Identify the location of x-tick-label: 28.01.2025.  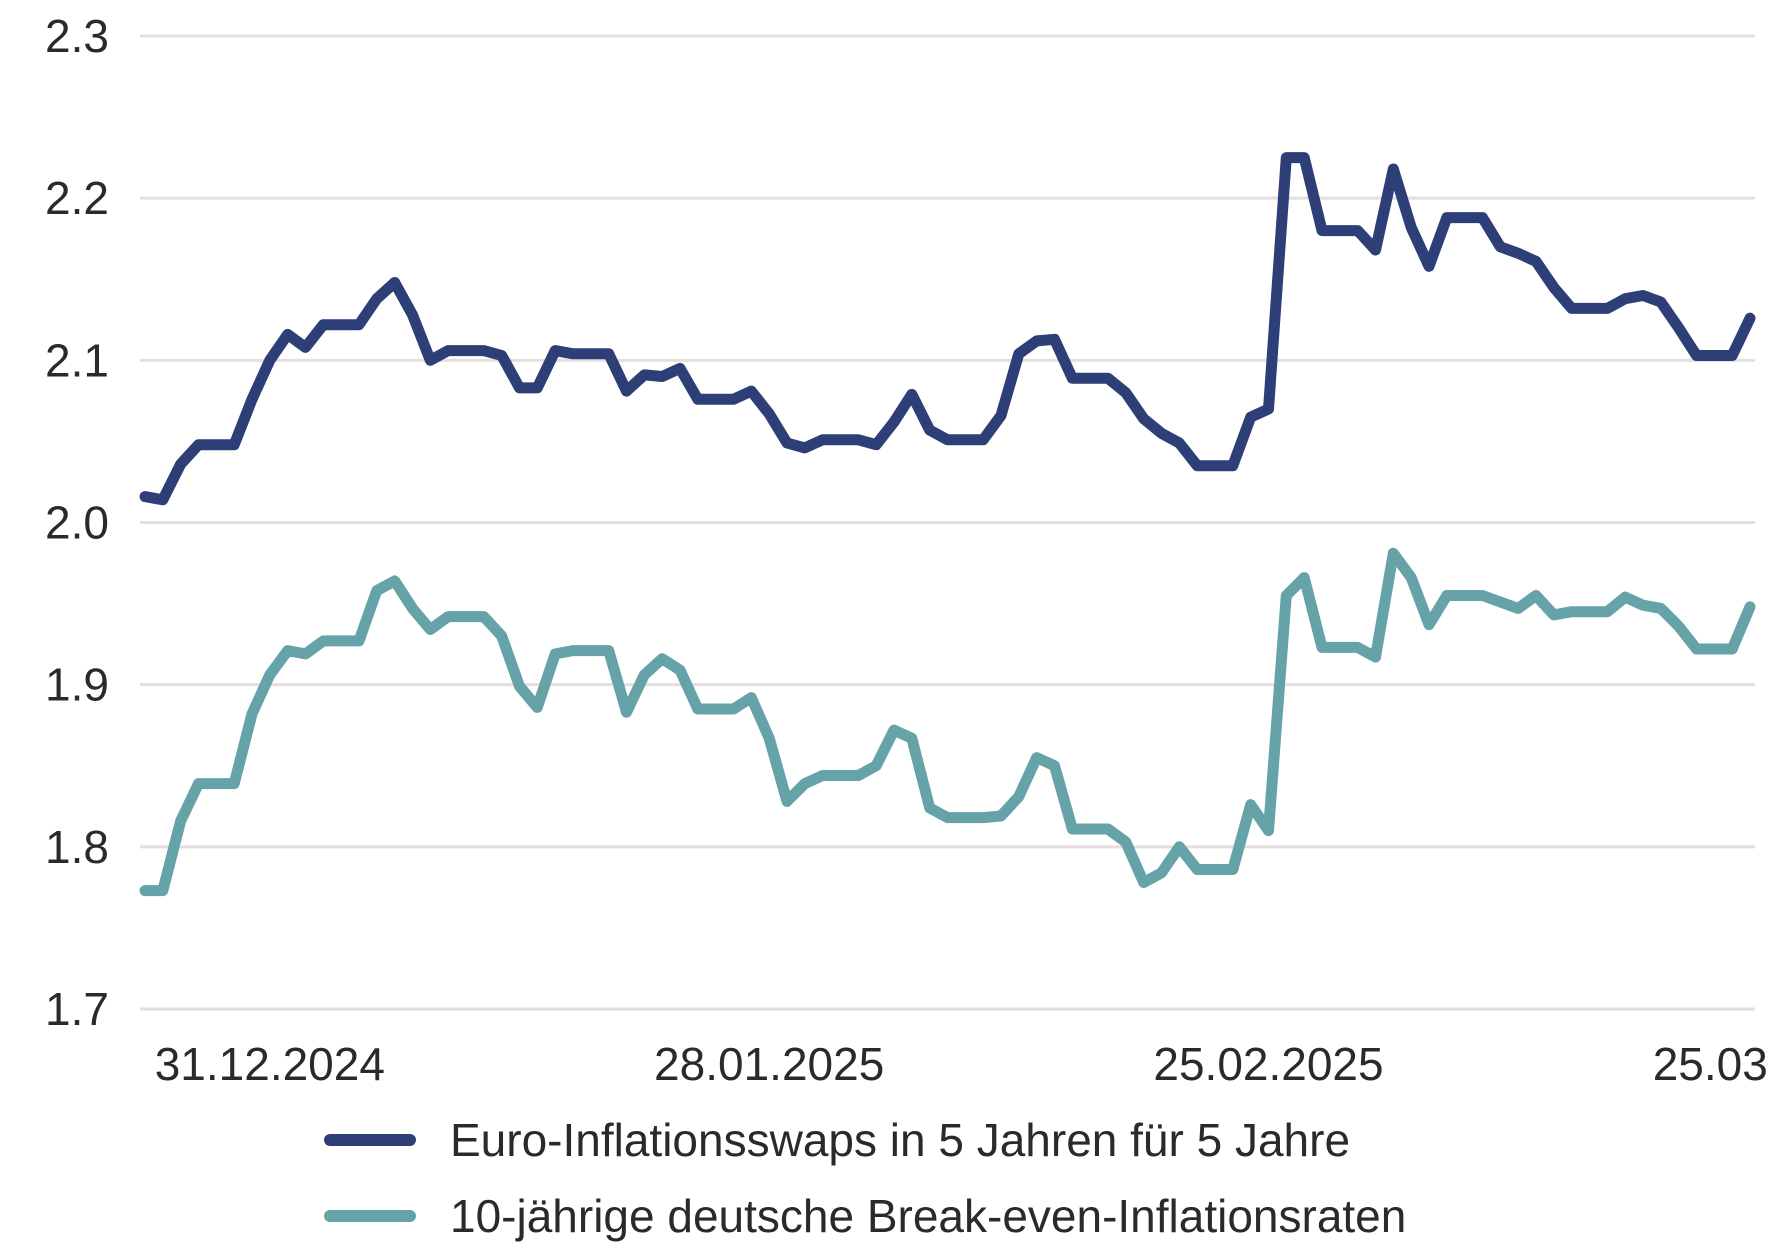
(769, 1064).